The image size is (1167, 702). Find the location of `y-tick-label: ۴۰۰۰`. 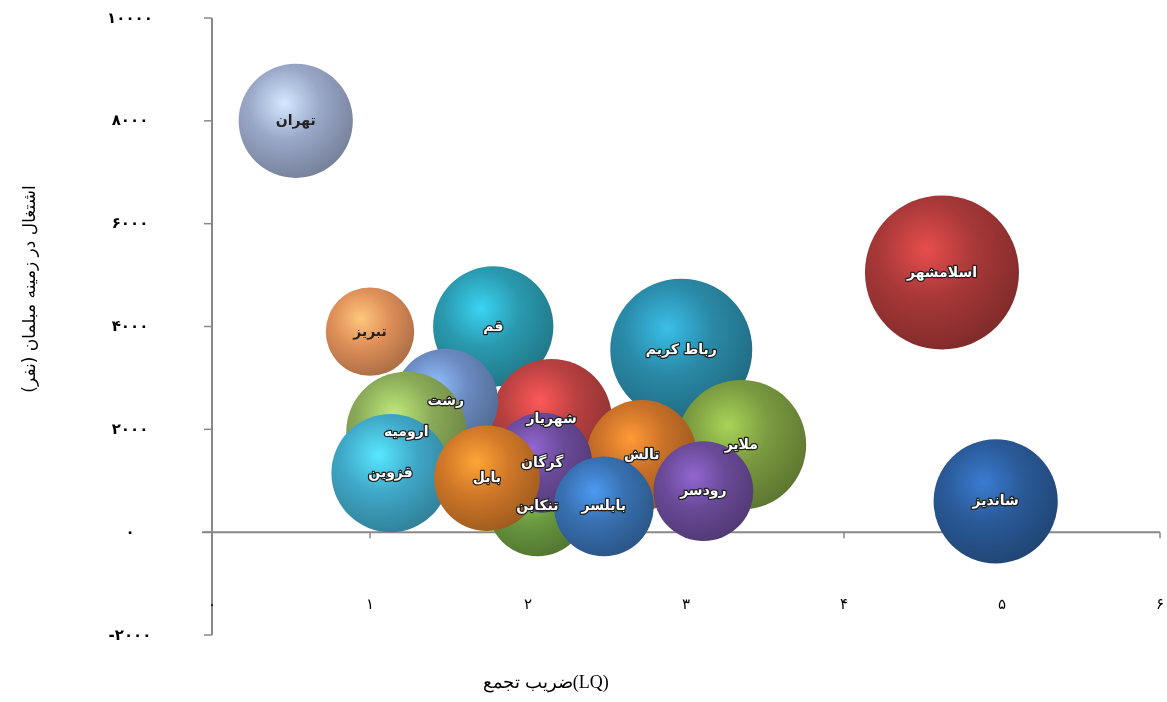

y-tick-label: ۴۰۰۰ is located at coordinates (130, 326).